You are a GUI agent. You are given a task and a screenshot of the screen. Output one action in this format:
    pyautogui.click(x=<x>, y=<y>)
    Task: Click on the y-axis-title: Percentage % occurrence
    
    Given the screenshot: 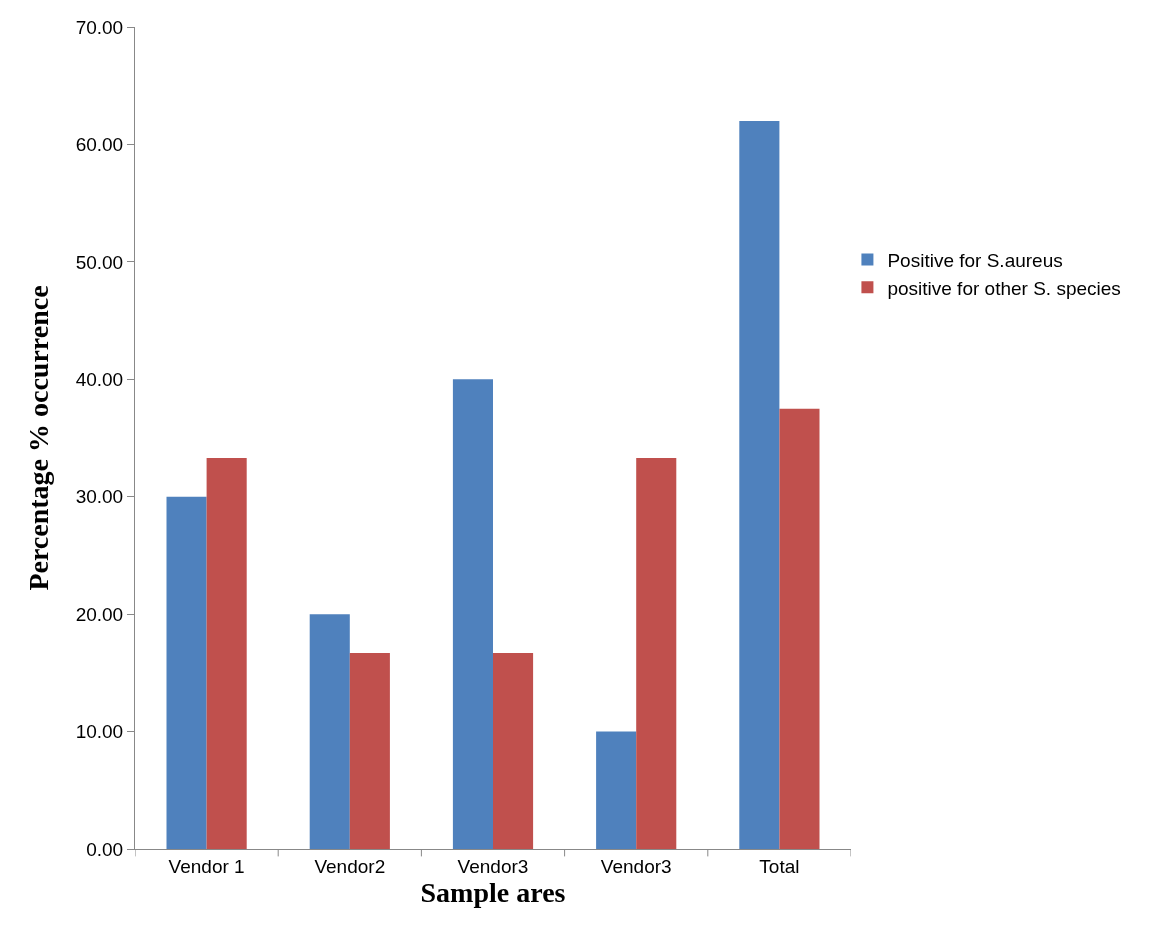 What is the action you would take?
    pyautogui.click(x=39, y=438)
    